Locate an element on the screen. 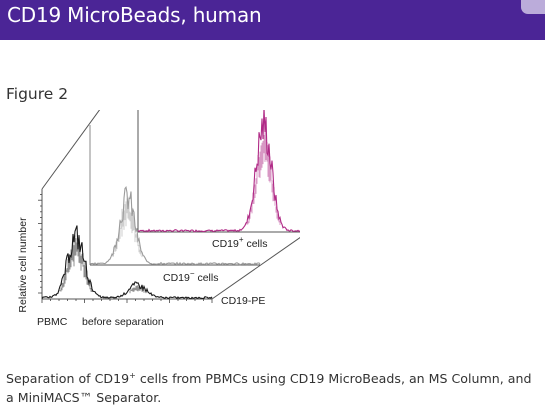 This screenshot has height=409, width=545. series-label-cd19-positive-base: CD19 is located at coordinates (225, 244).